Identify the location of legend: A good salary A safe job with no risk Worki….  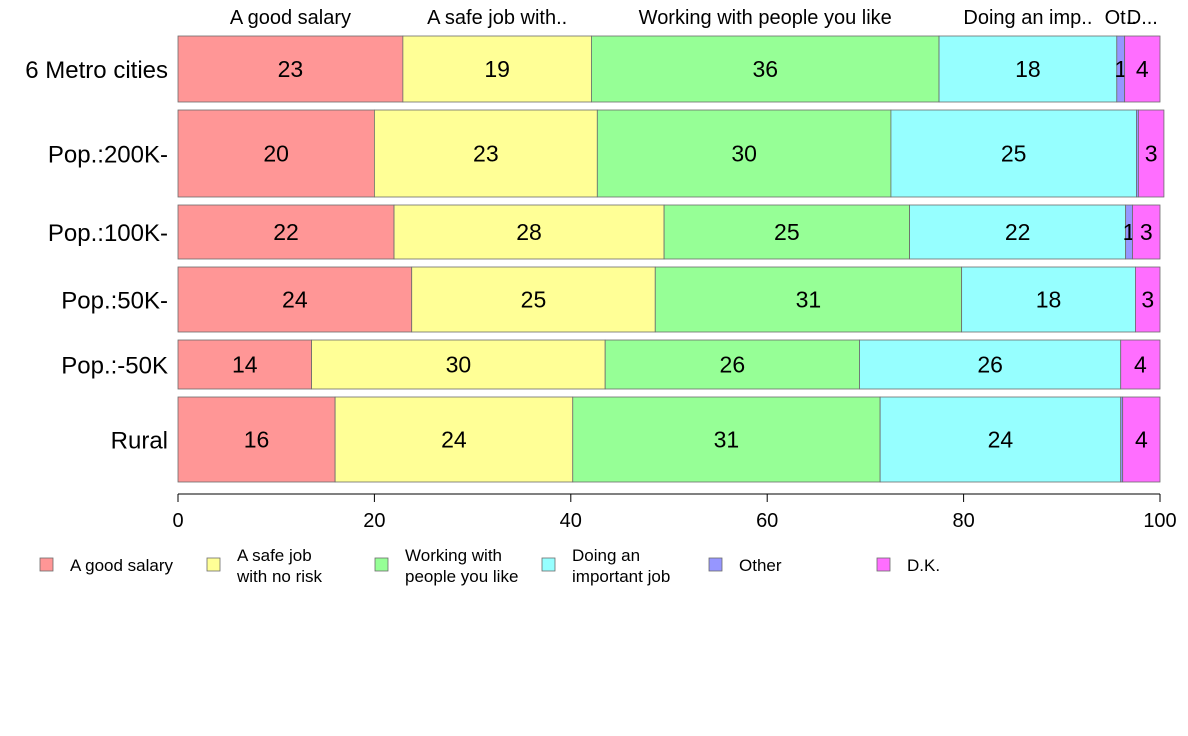
(489, 566).